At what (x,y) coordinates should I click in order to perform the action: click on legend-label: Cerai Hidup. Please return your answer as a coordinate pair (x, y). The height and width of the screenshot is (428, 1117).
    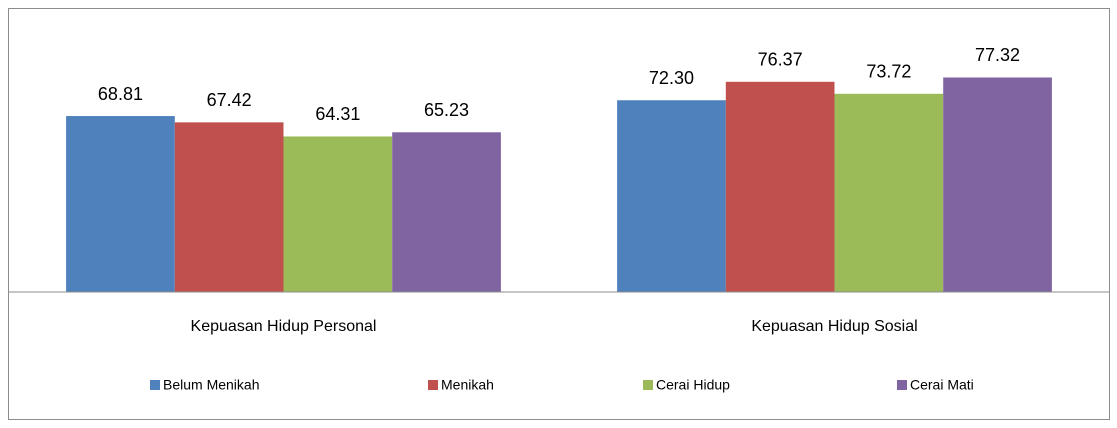
    Looking at the image, I should click on (693, 385).